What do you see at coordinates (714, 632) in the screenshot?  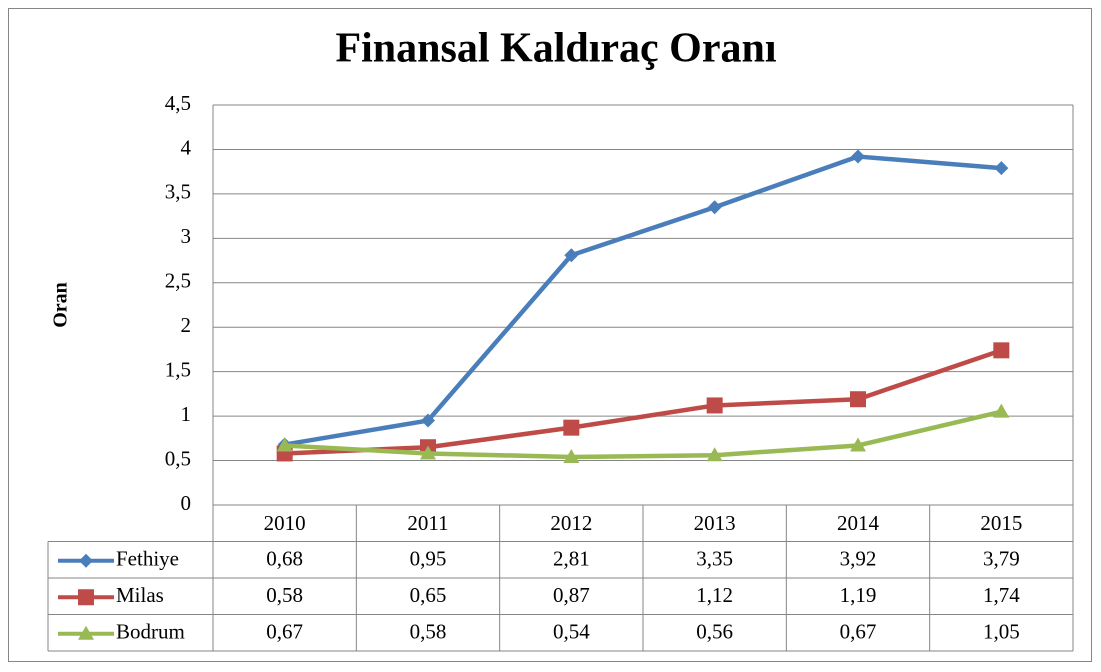 I see `table-value: 0,56` at bounding box center [714, 632].